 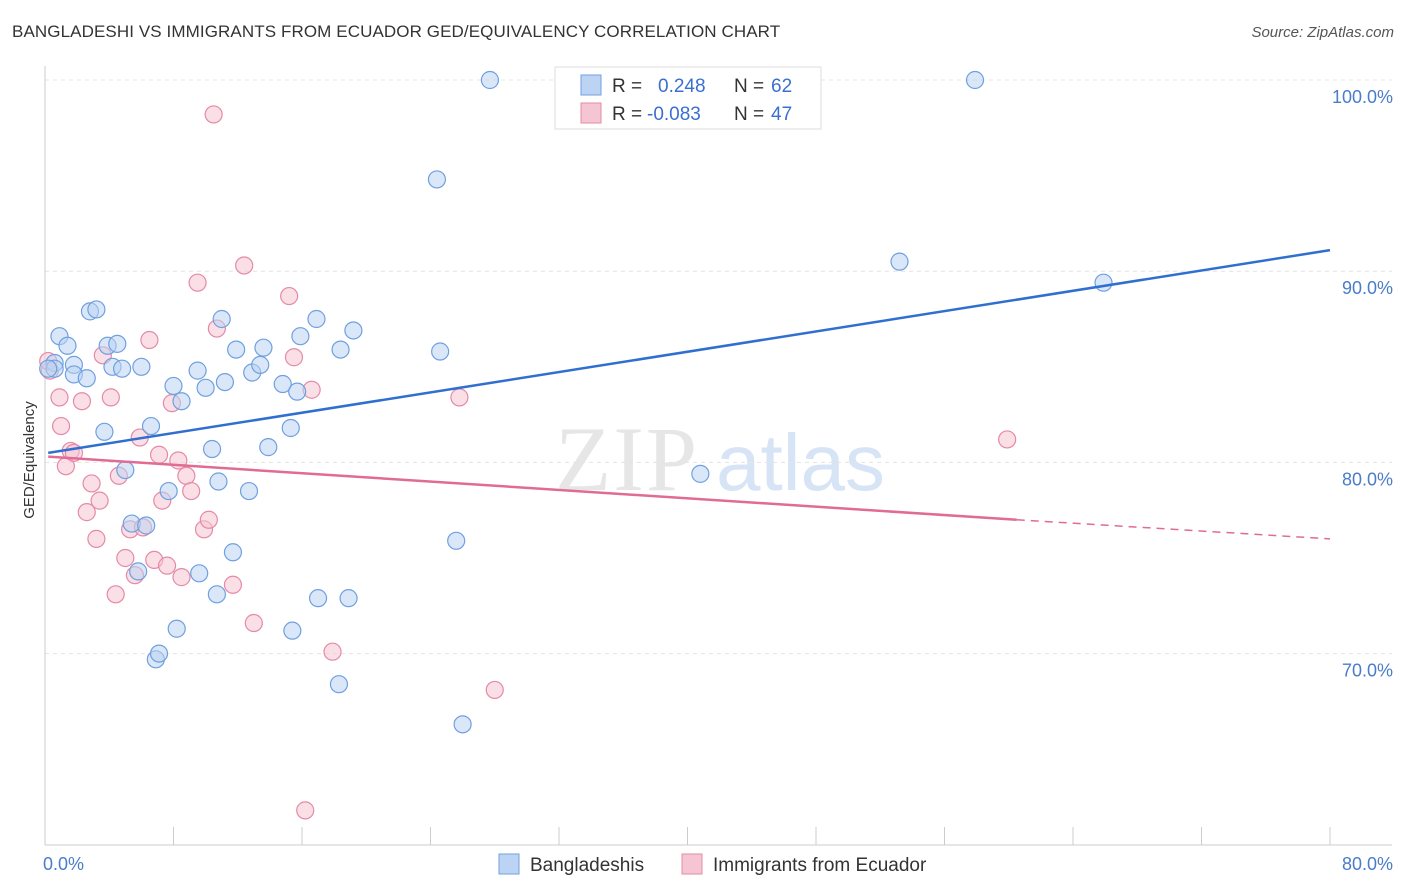 I want to click on ecuador-trend-extension, so click(x=1173, y=529).